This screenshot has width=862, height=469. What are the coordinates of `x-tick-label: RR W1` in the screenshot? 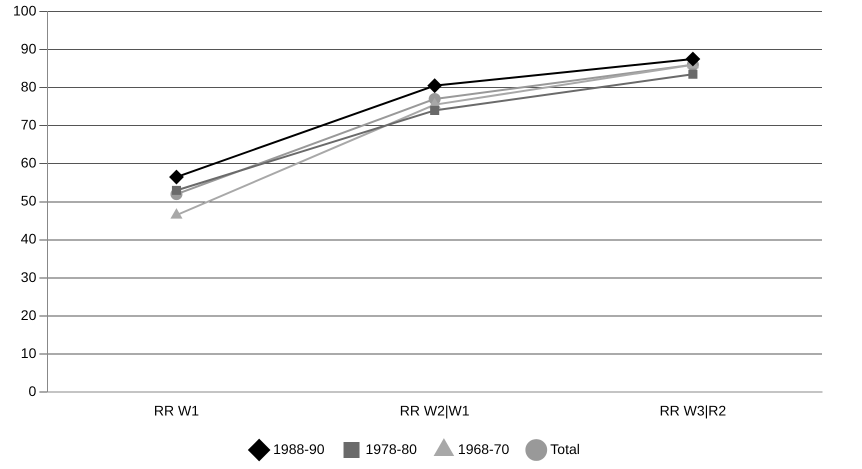 It's located at (177, 410).